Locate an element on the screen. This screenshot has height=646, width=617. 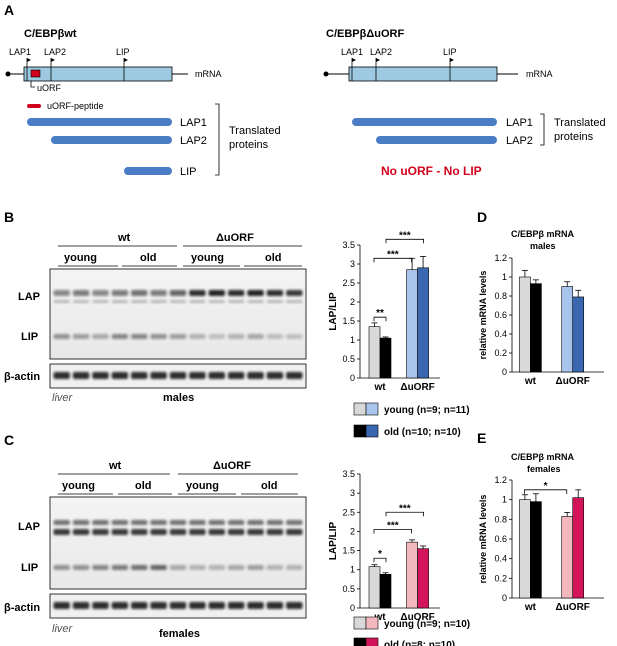
panel-d-title-line2: males is located at coordinates (543, 246).